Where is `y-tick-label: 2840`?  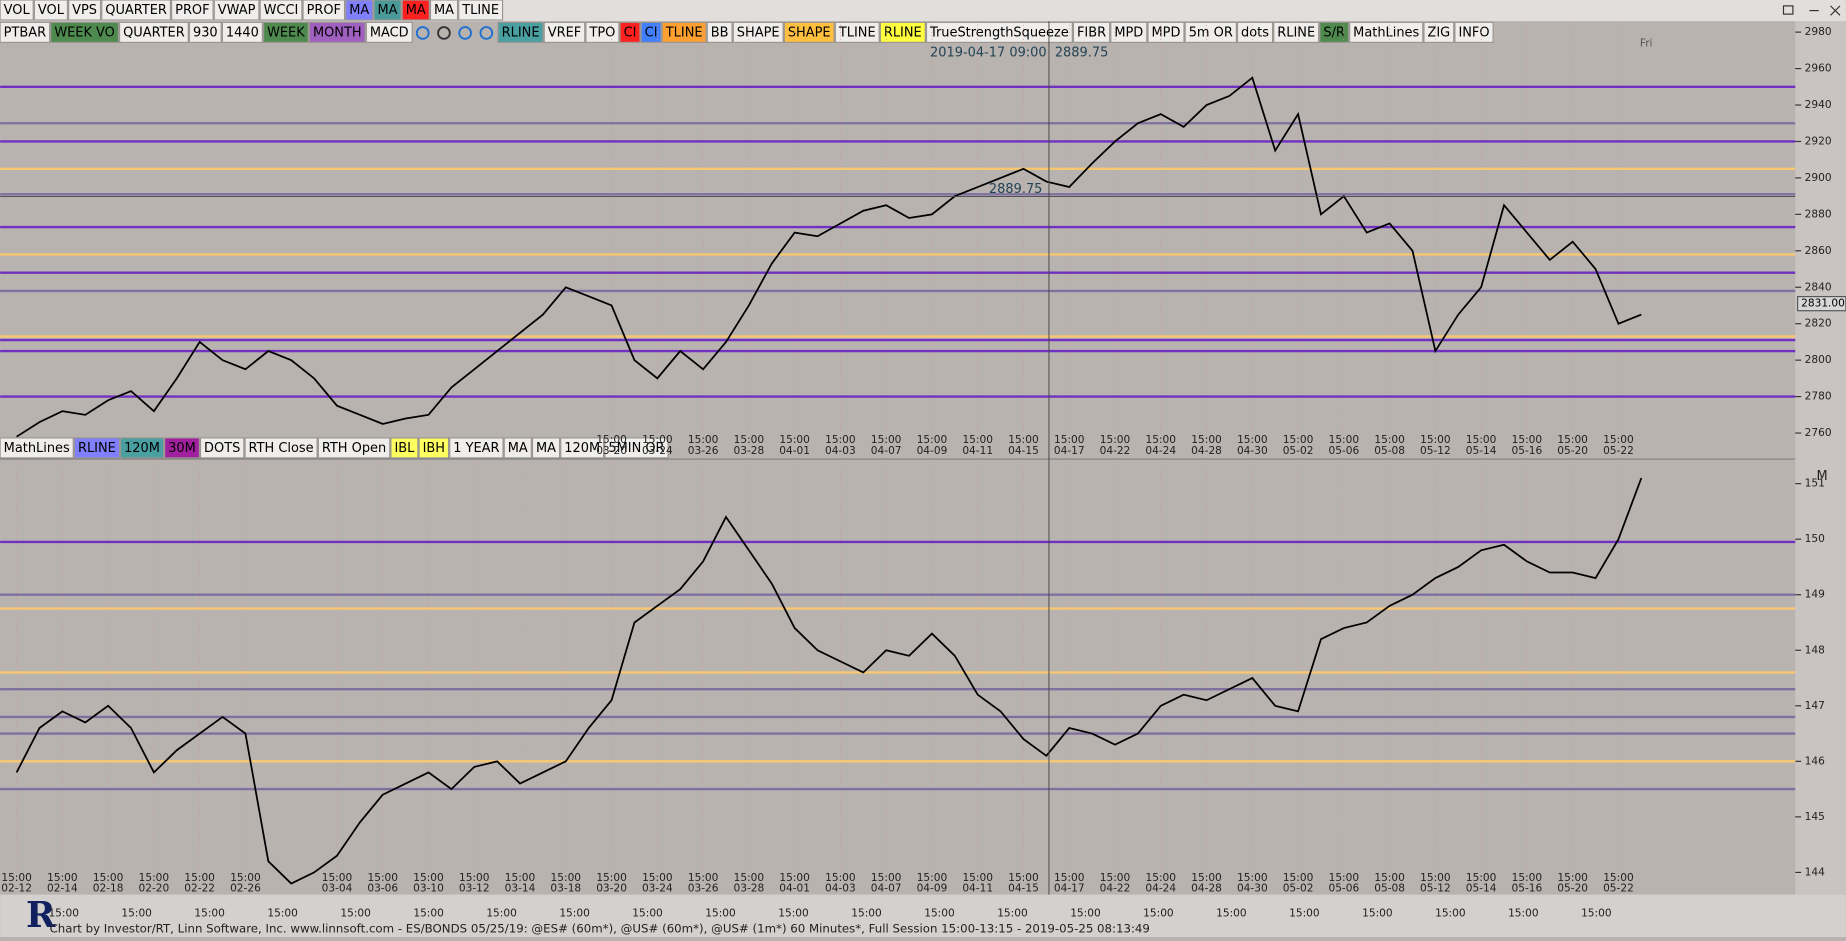 y-tick-label: 2840 is located at coordinates (1818, 287).